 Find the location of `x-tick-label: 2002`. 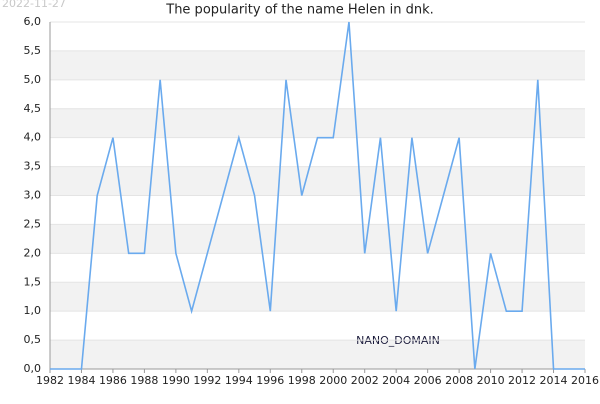

x-tick-label: 2002 is located at coordinates (365, 380).